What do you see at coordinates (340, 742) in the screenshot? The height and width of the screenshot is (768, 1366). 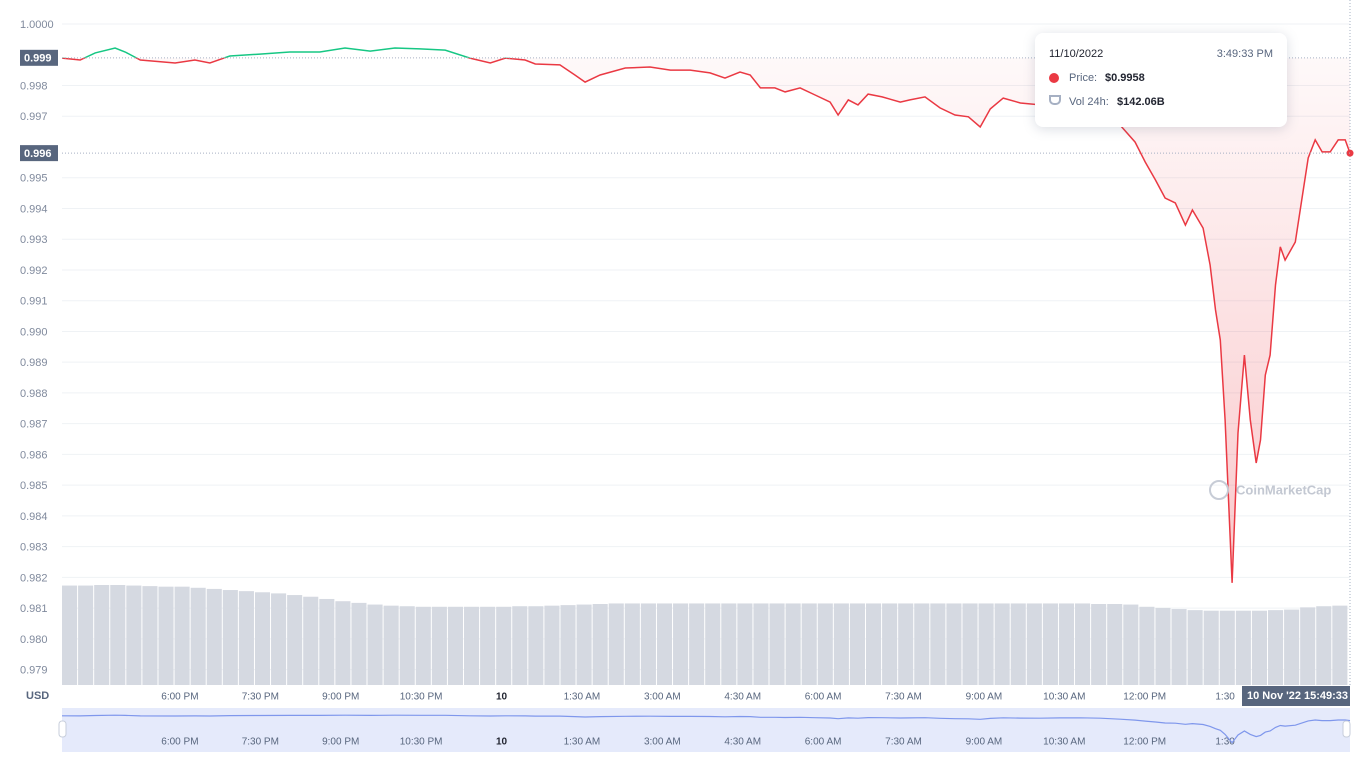 I see `nav-tick-label: 9:00 PM` at bounding box center [340, 742].